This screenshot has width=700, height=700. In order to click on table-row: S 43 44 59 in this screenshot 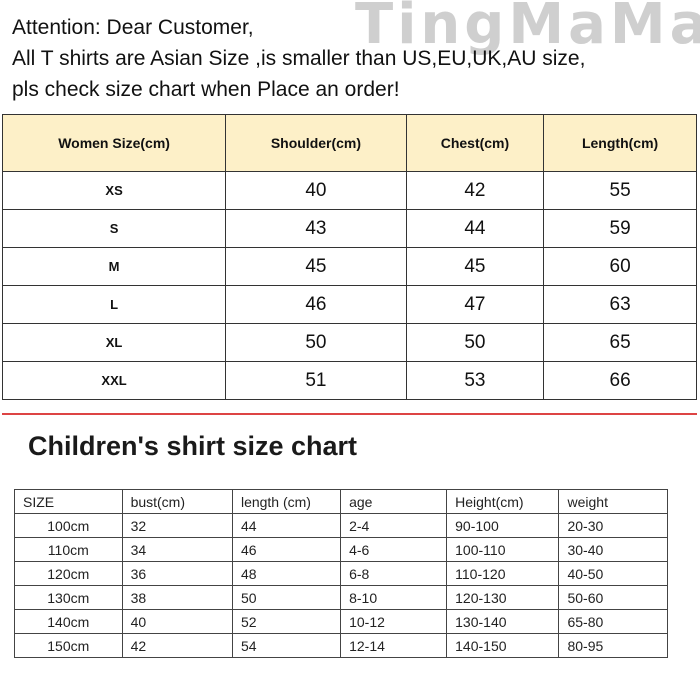, I will do `click(349, 228)`.